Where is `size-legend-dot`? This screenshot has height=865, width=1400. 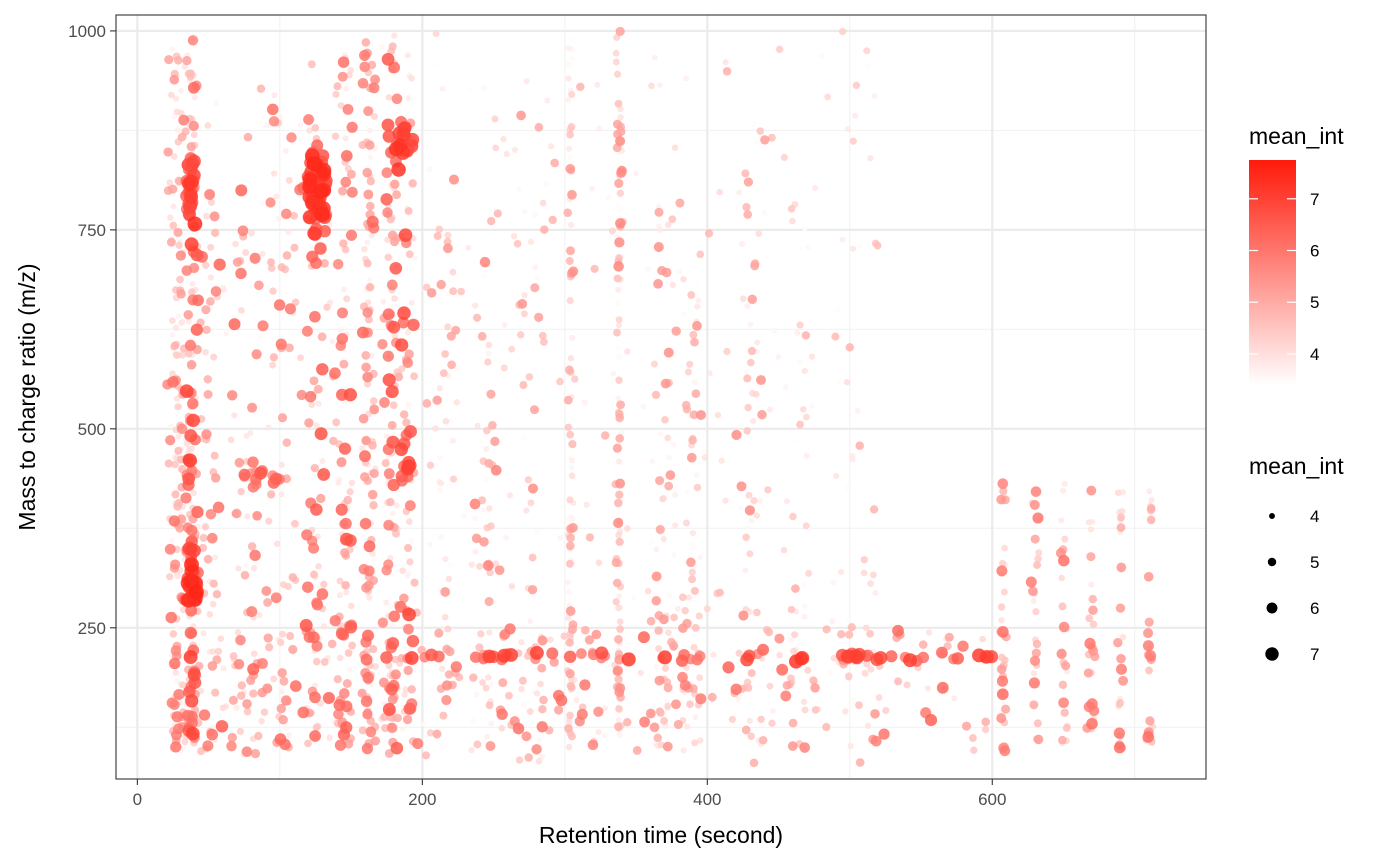 size-legend-dot is located at coordinates (1272, 608).